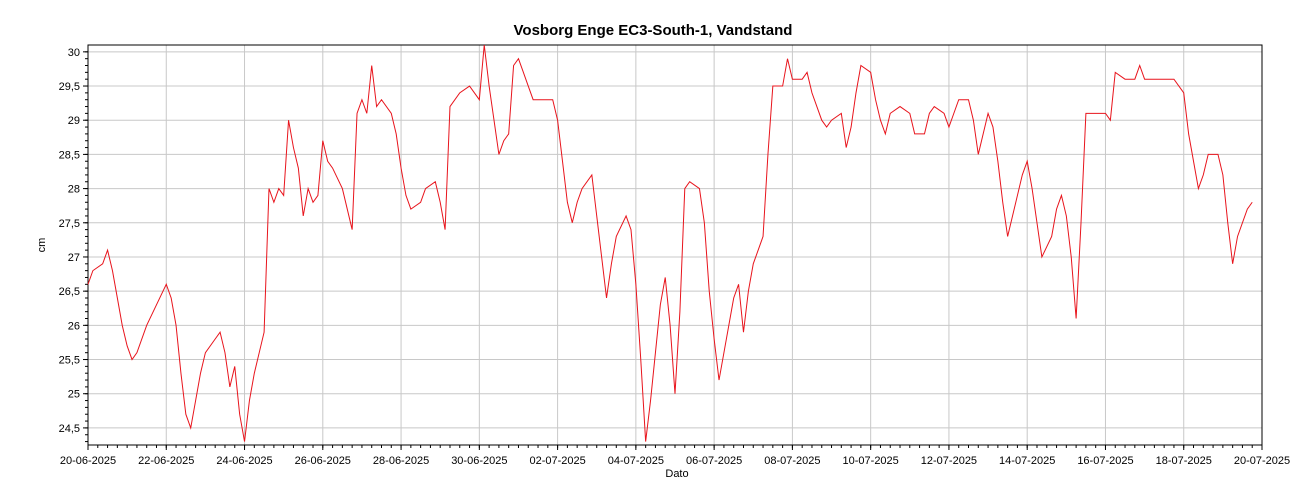  Describe the element at coordinates (69, 361) in the screenshot. I see `y-tick-label: 25,5` at that location.